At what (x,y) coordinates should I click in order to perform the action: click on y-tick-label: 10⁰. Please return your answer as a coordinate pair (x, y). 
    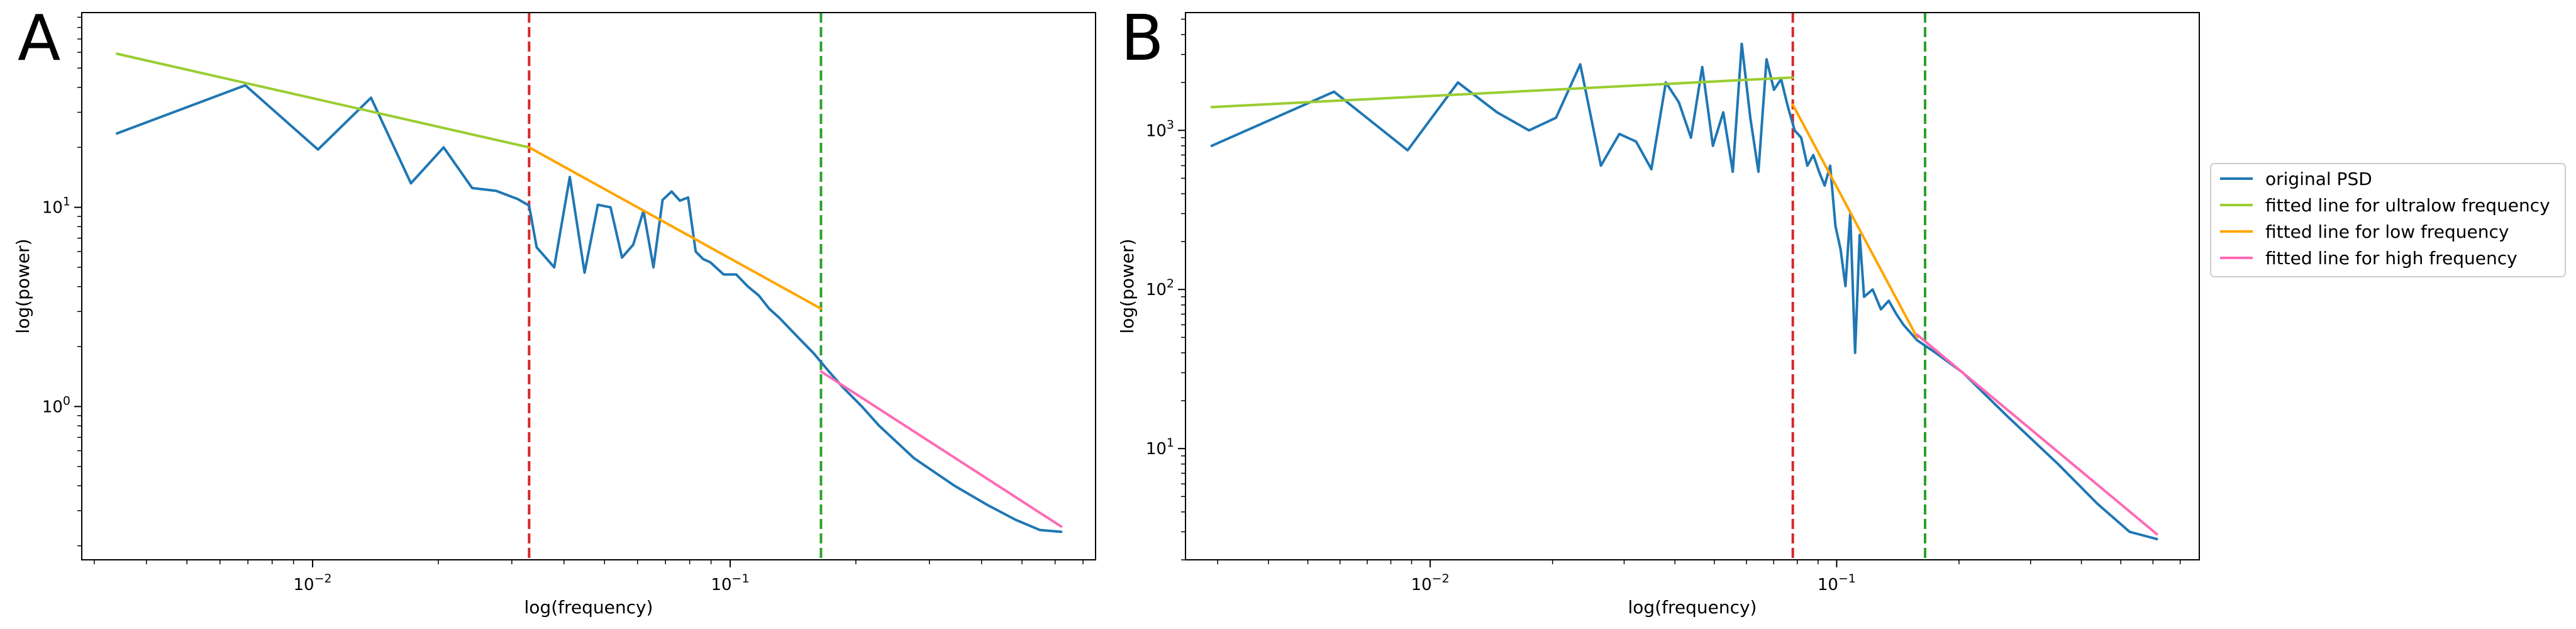
    Looking at the image, I should click on (56, 405).